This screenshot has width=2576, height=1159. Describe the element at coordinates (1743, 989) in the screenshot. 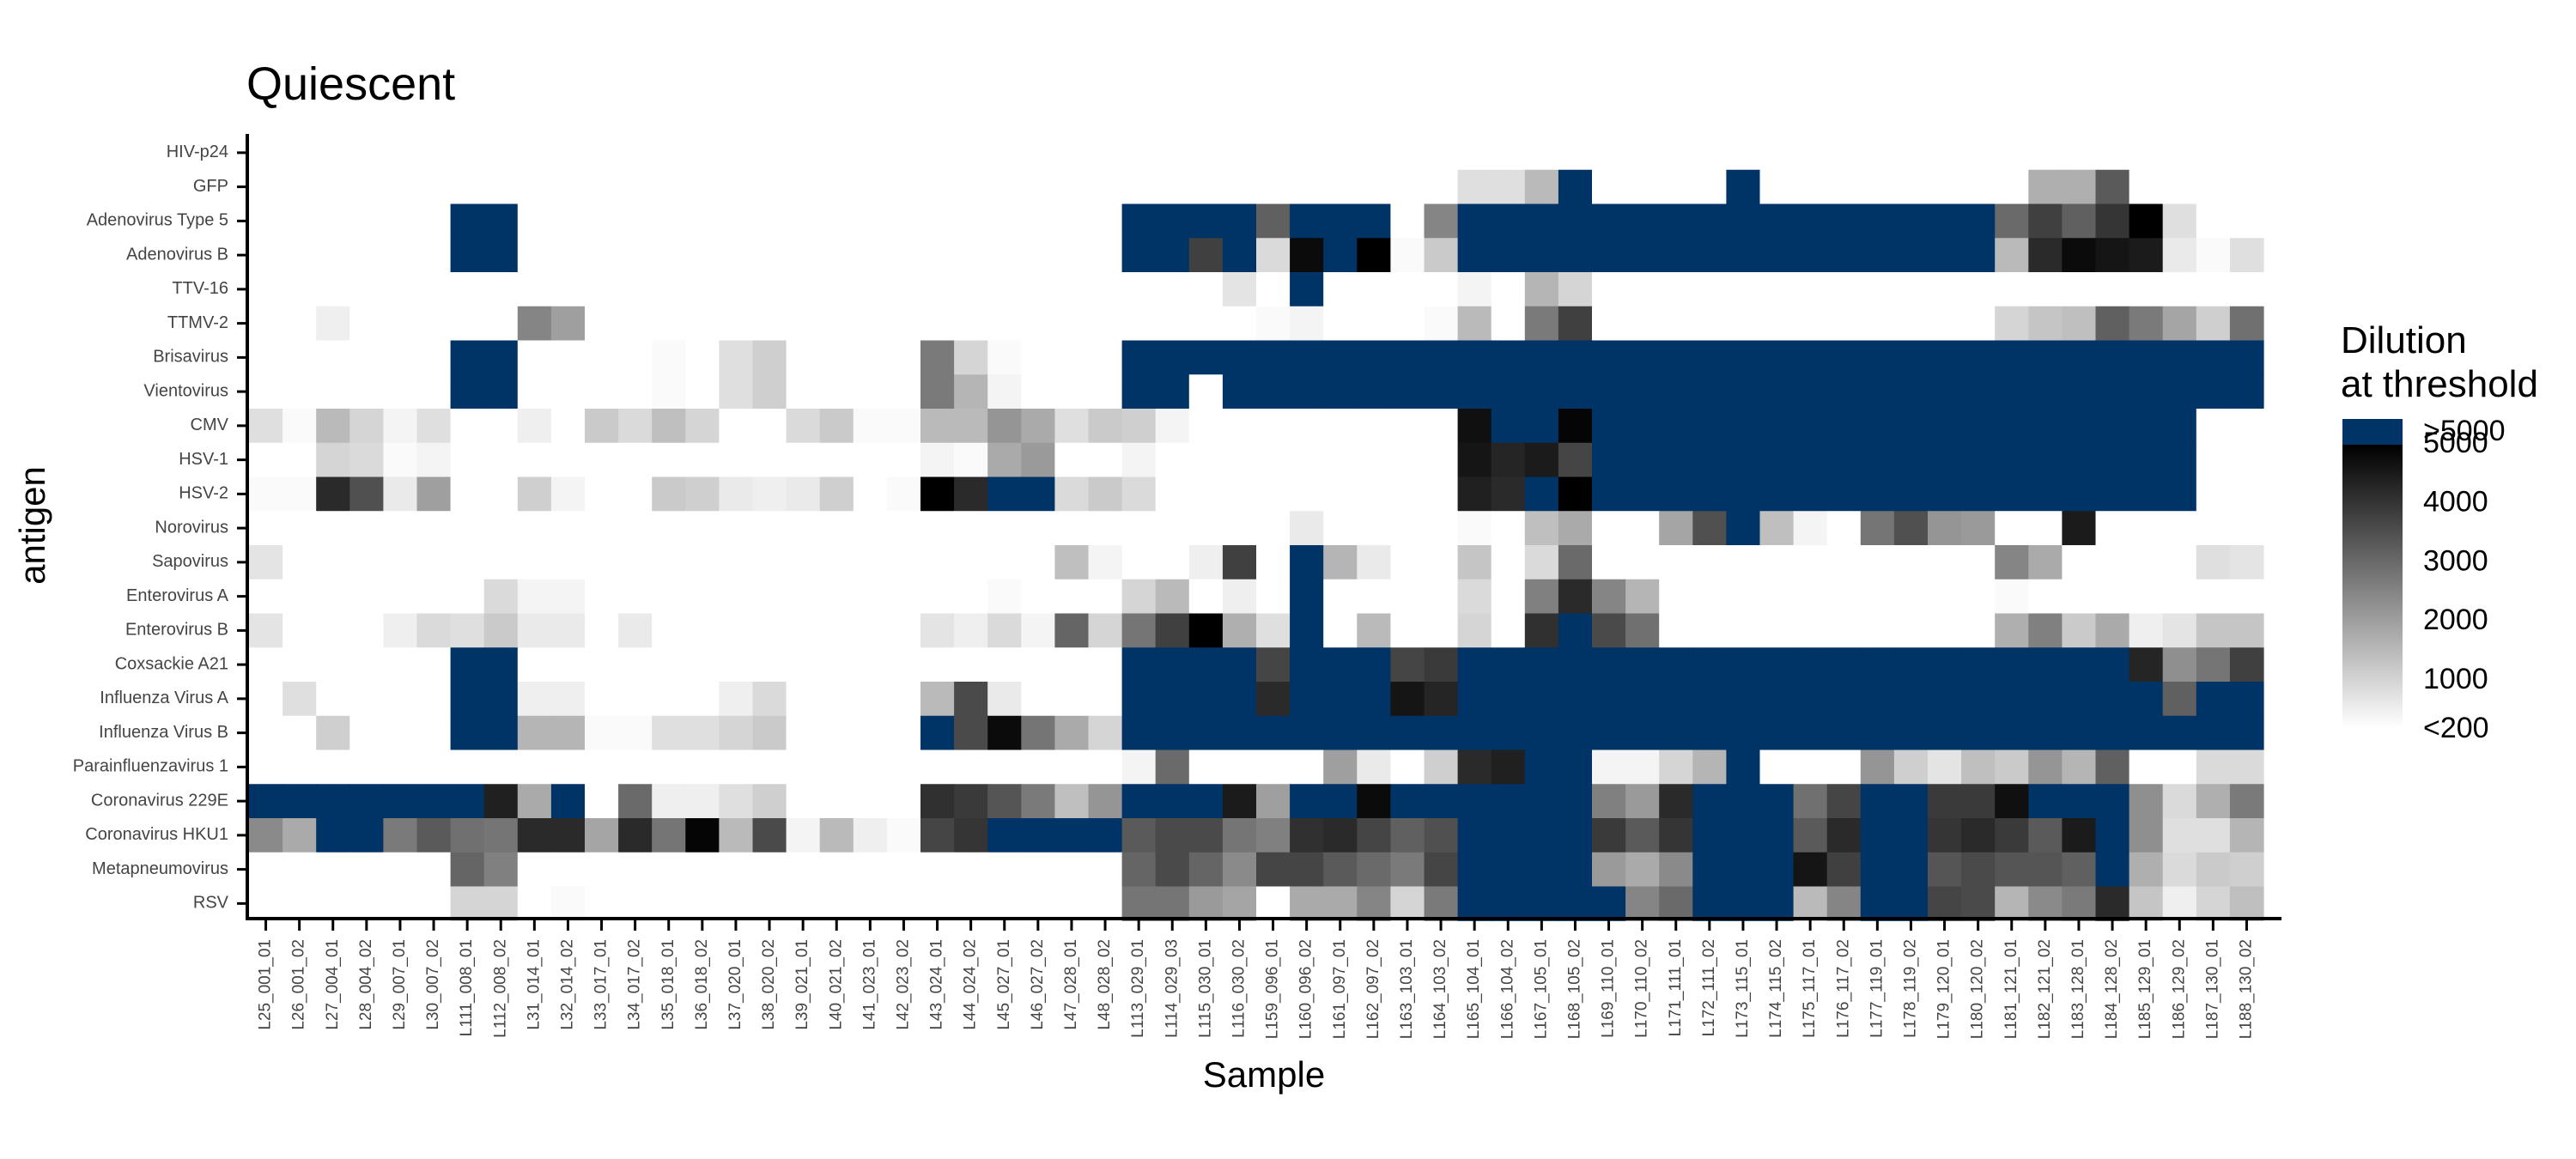

I see `x-tick-label: L173_115_01` at that location.